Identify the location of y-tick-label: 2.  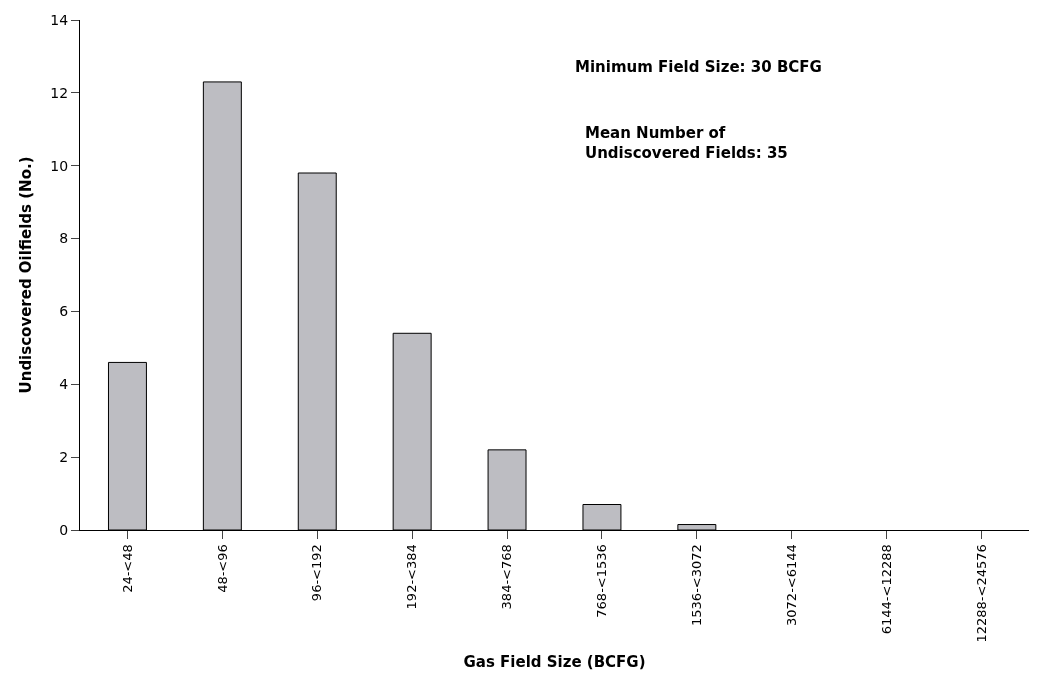
(64, 457).